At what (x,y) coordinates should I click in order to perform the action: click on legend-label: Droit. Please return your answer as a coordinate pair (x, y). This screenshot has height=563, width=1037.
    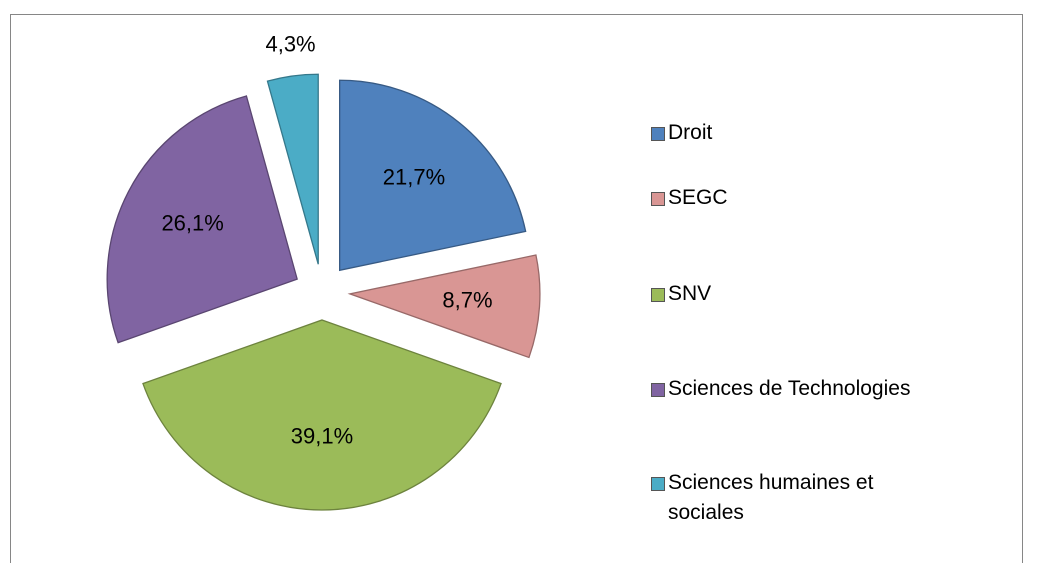
    Looking at the image, I should click on (690, 132).